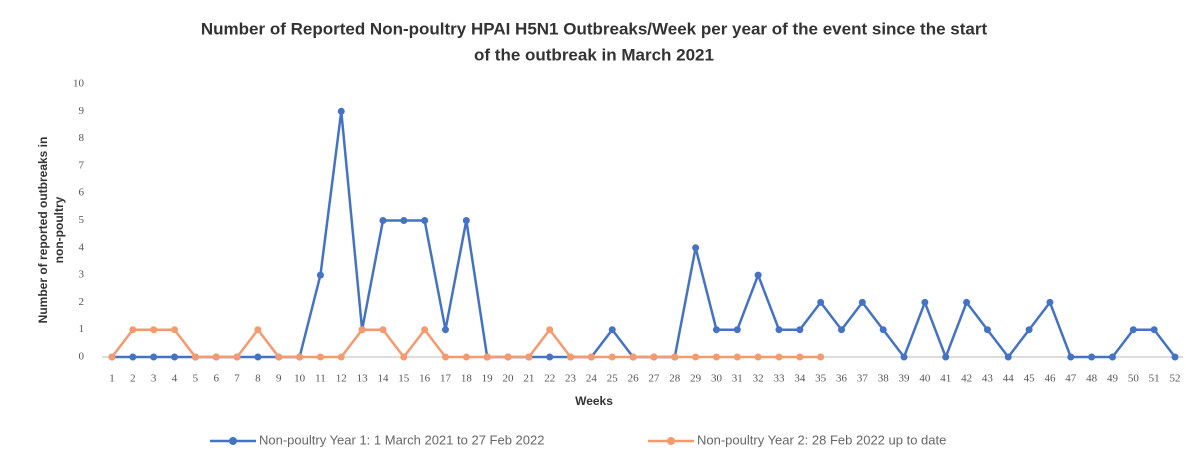  What do you see at coordinates (383, 379) in the screenshot?
I see `x-tick-label: 14` at bounding box center [383, 379].